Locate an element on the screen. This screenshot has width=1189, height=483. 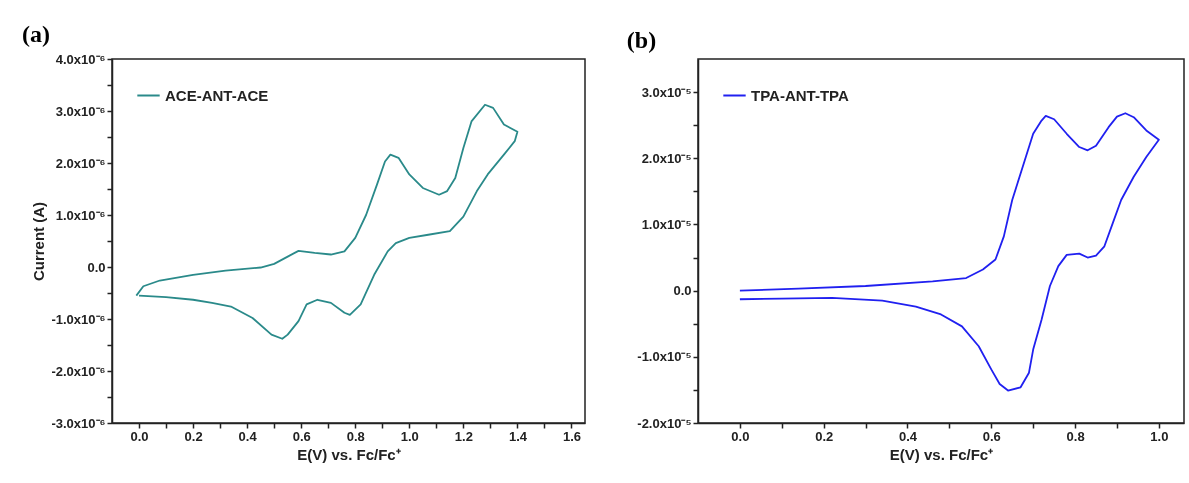
y-tick-label: 2.0x10⁻⁶ is located at coordinates (80, 163).